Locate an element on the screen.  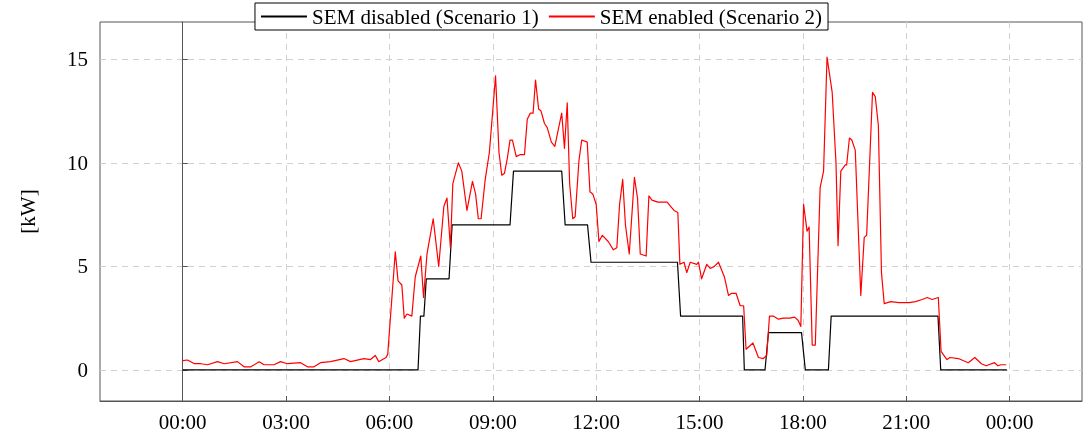
x-tick-label: 21:00 is located at coordinates (906, 421).